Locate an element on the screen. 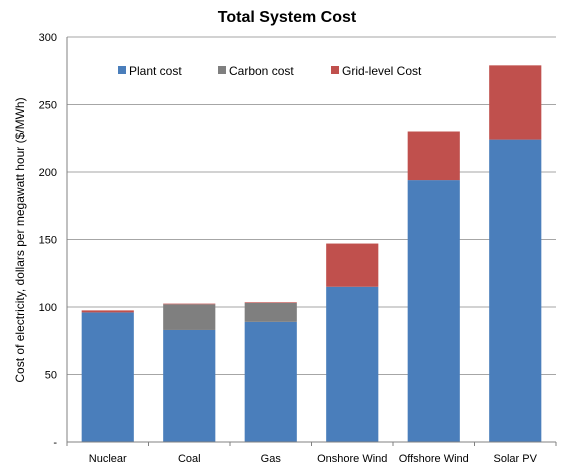  x-tick-label: Nuclear is located at coordinates (108, 459).